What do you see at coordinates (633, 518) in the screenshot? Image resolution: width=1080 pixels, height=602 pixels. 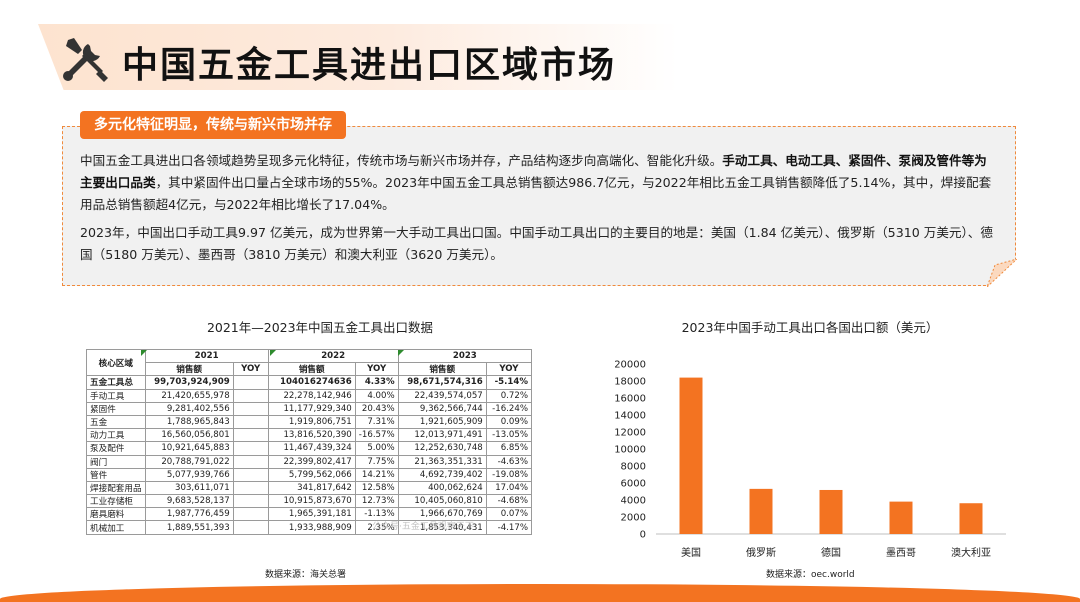 I see `y-tick-label: 2000` at bounding box center [633, 518].